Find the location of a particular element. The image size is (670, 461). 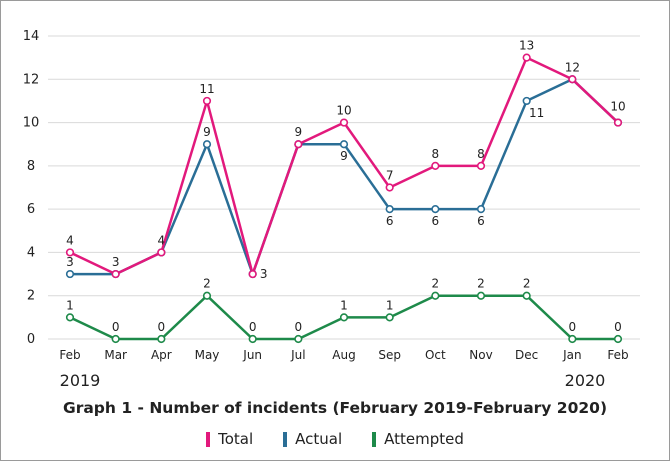

y-tick-label: 0 is located at coordinates (31, 339).